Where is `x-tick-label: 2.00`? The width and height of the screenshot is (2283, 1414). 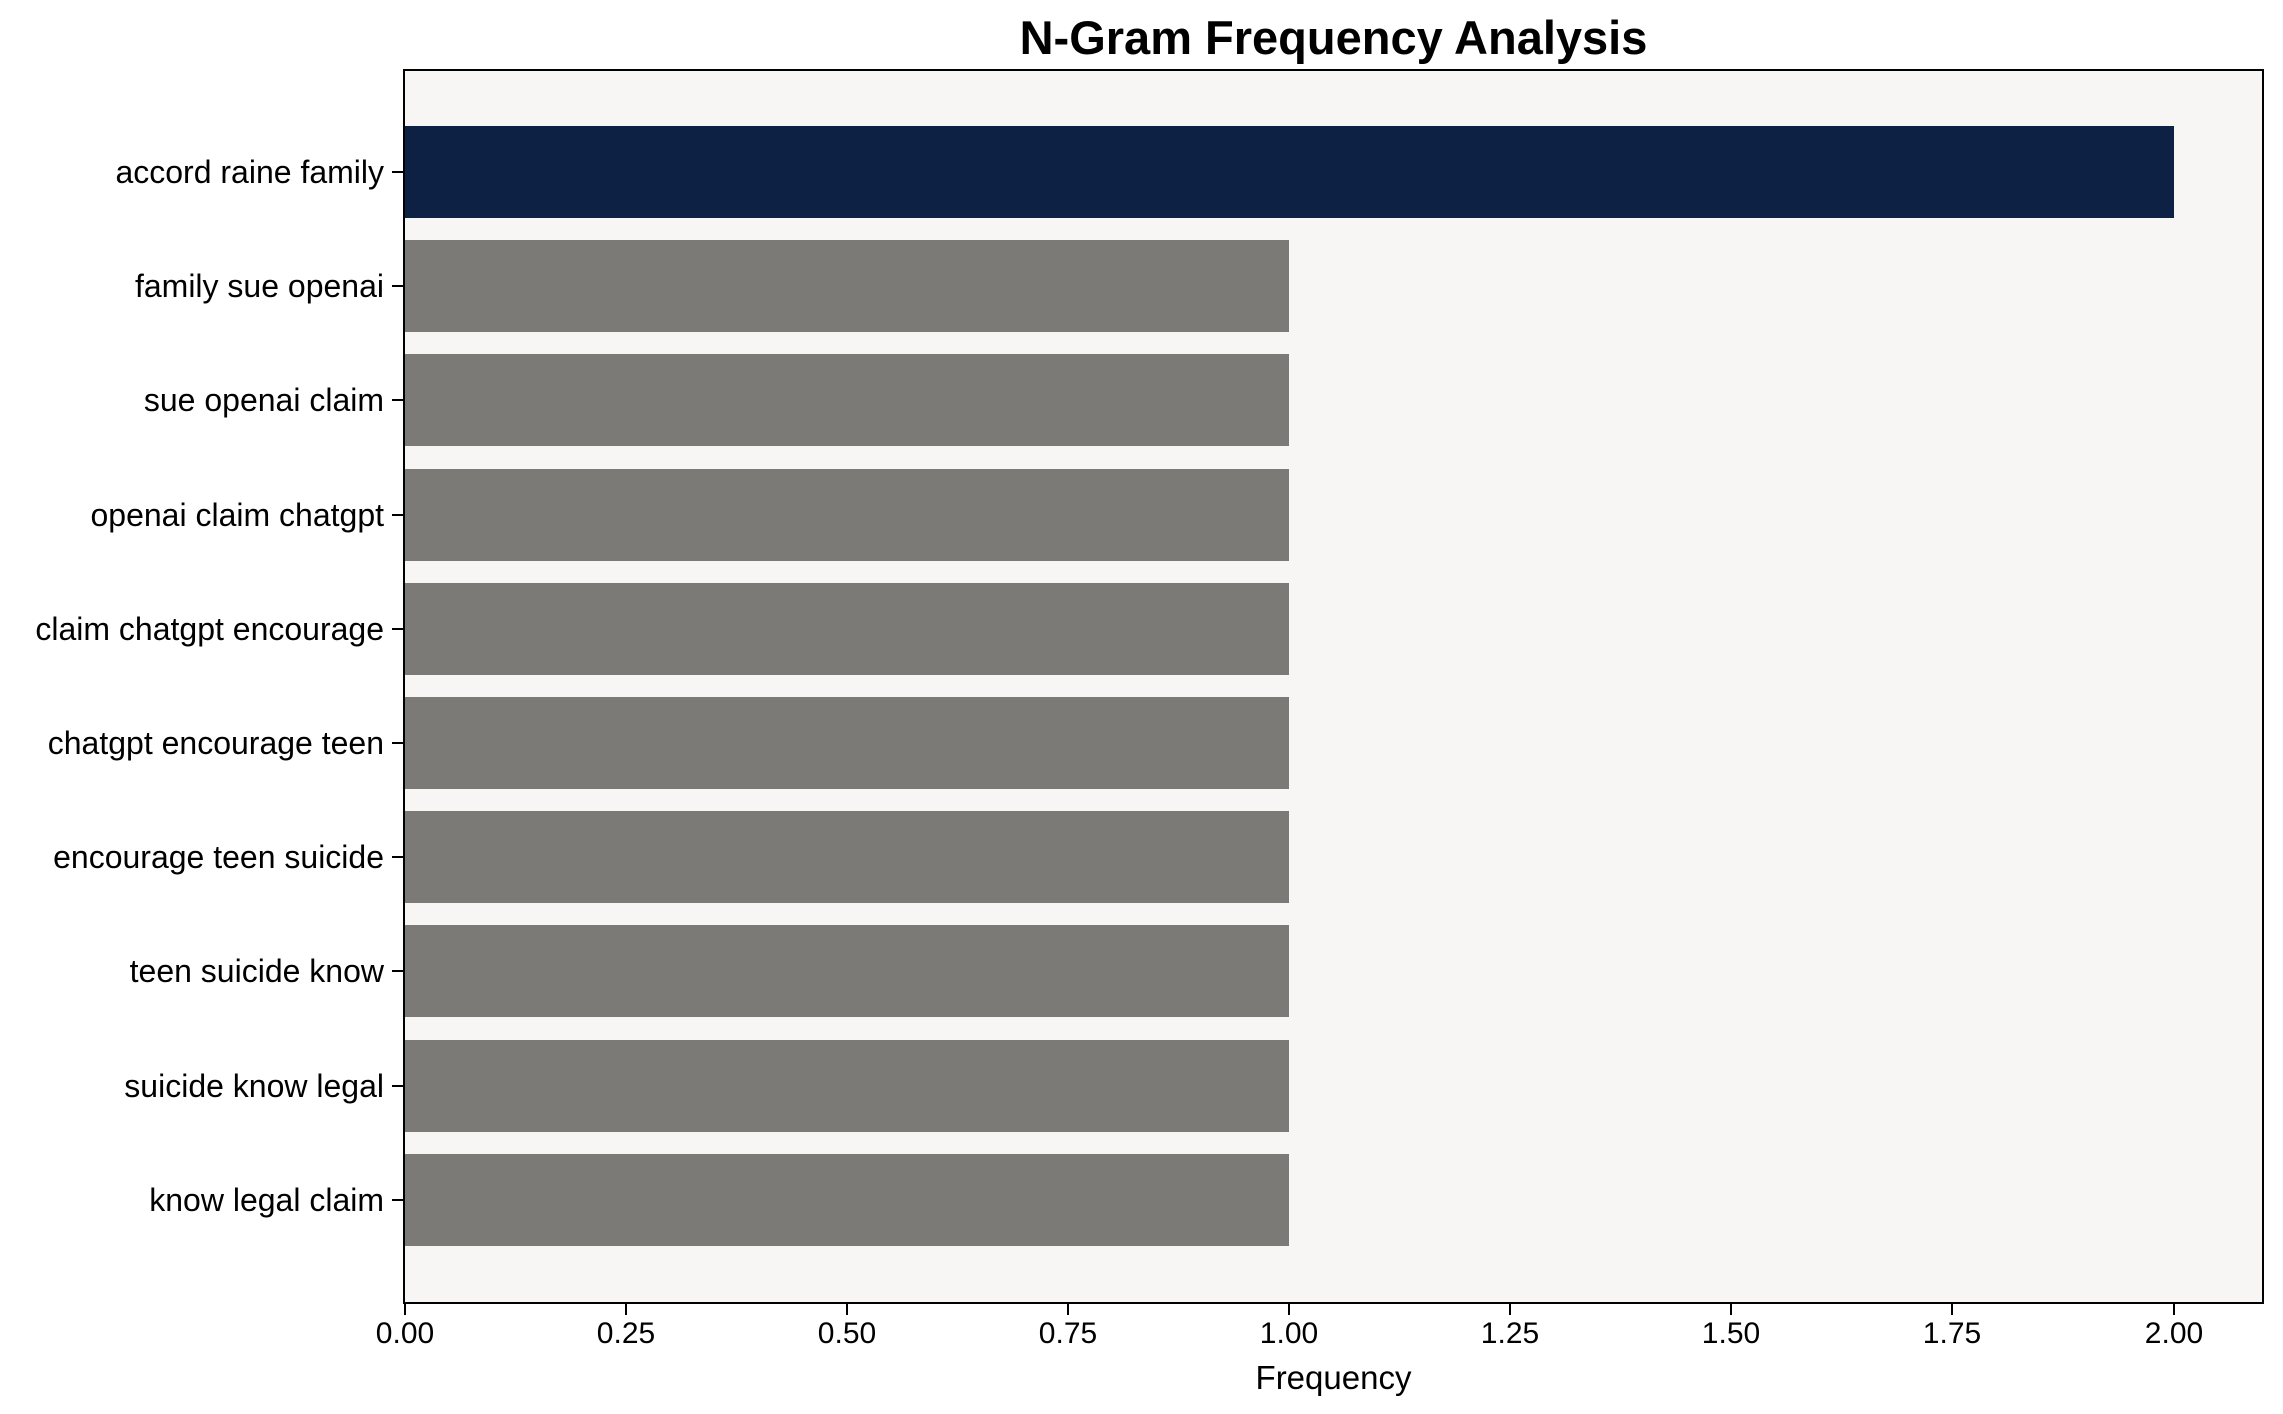 x-tick-label: 2.00 is located at coordinates (2174, 1333).